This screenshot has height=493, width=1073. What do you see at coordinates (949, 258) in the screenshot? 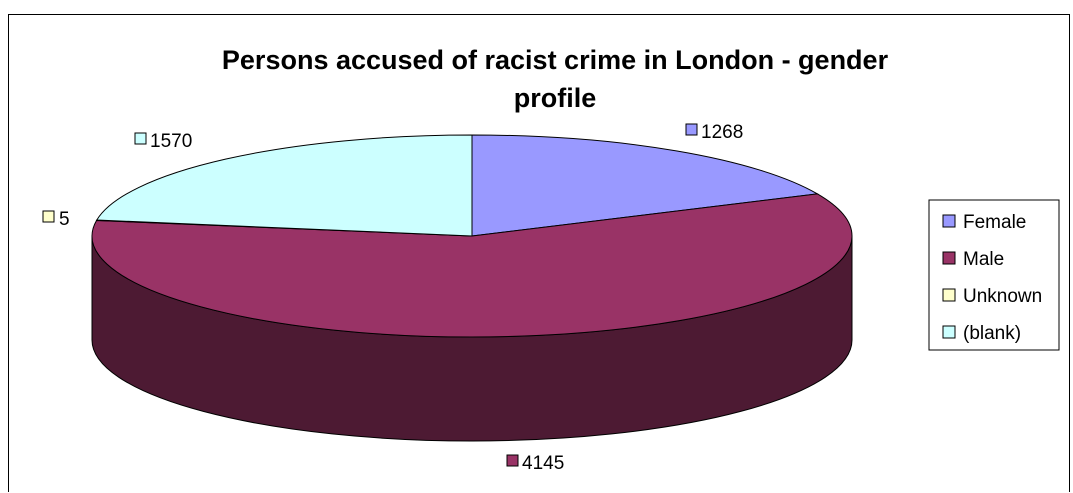
I see `legend-swatch-male` at bounding box center [949, 258].